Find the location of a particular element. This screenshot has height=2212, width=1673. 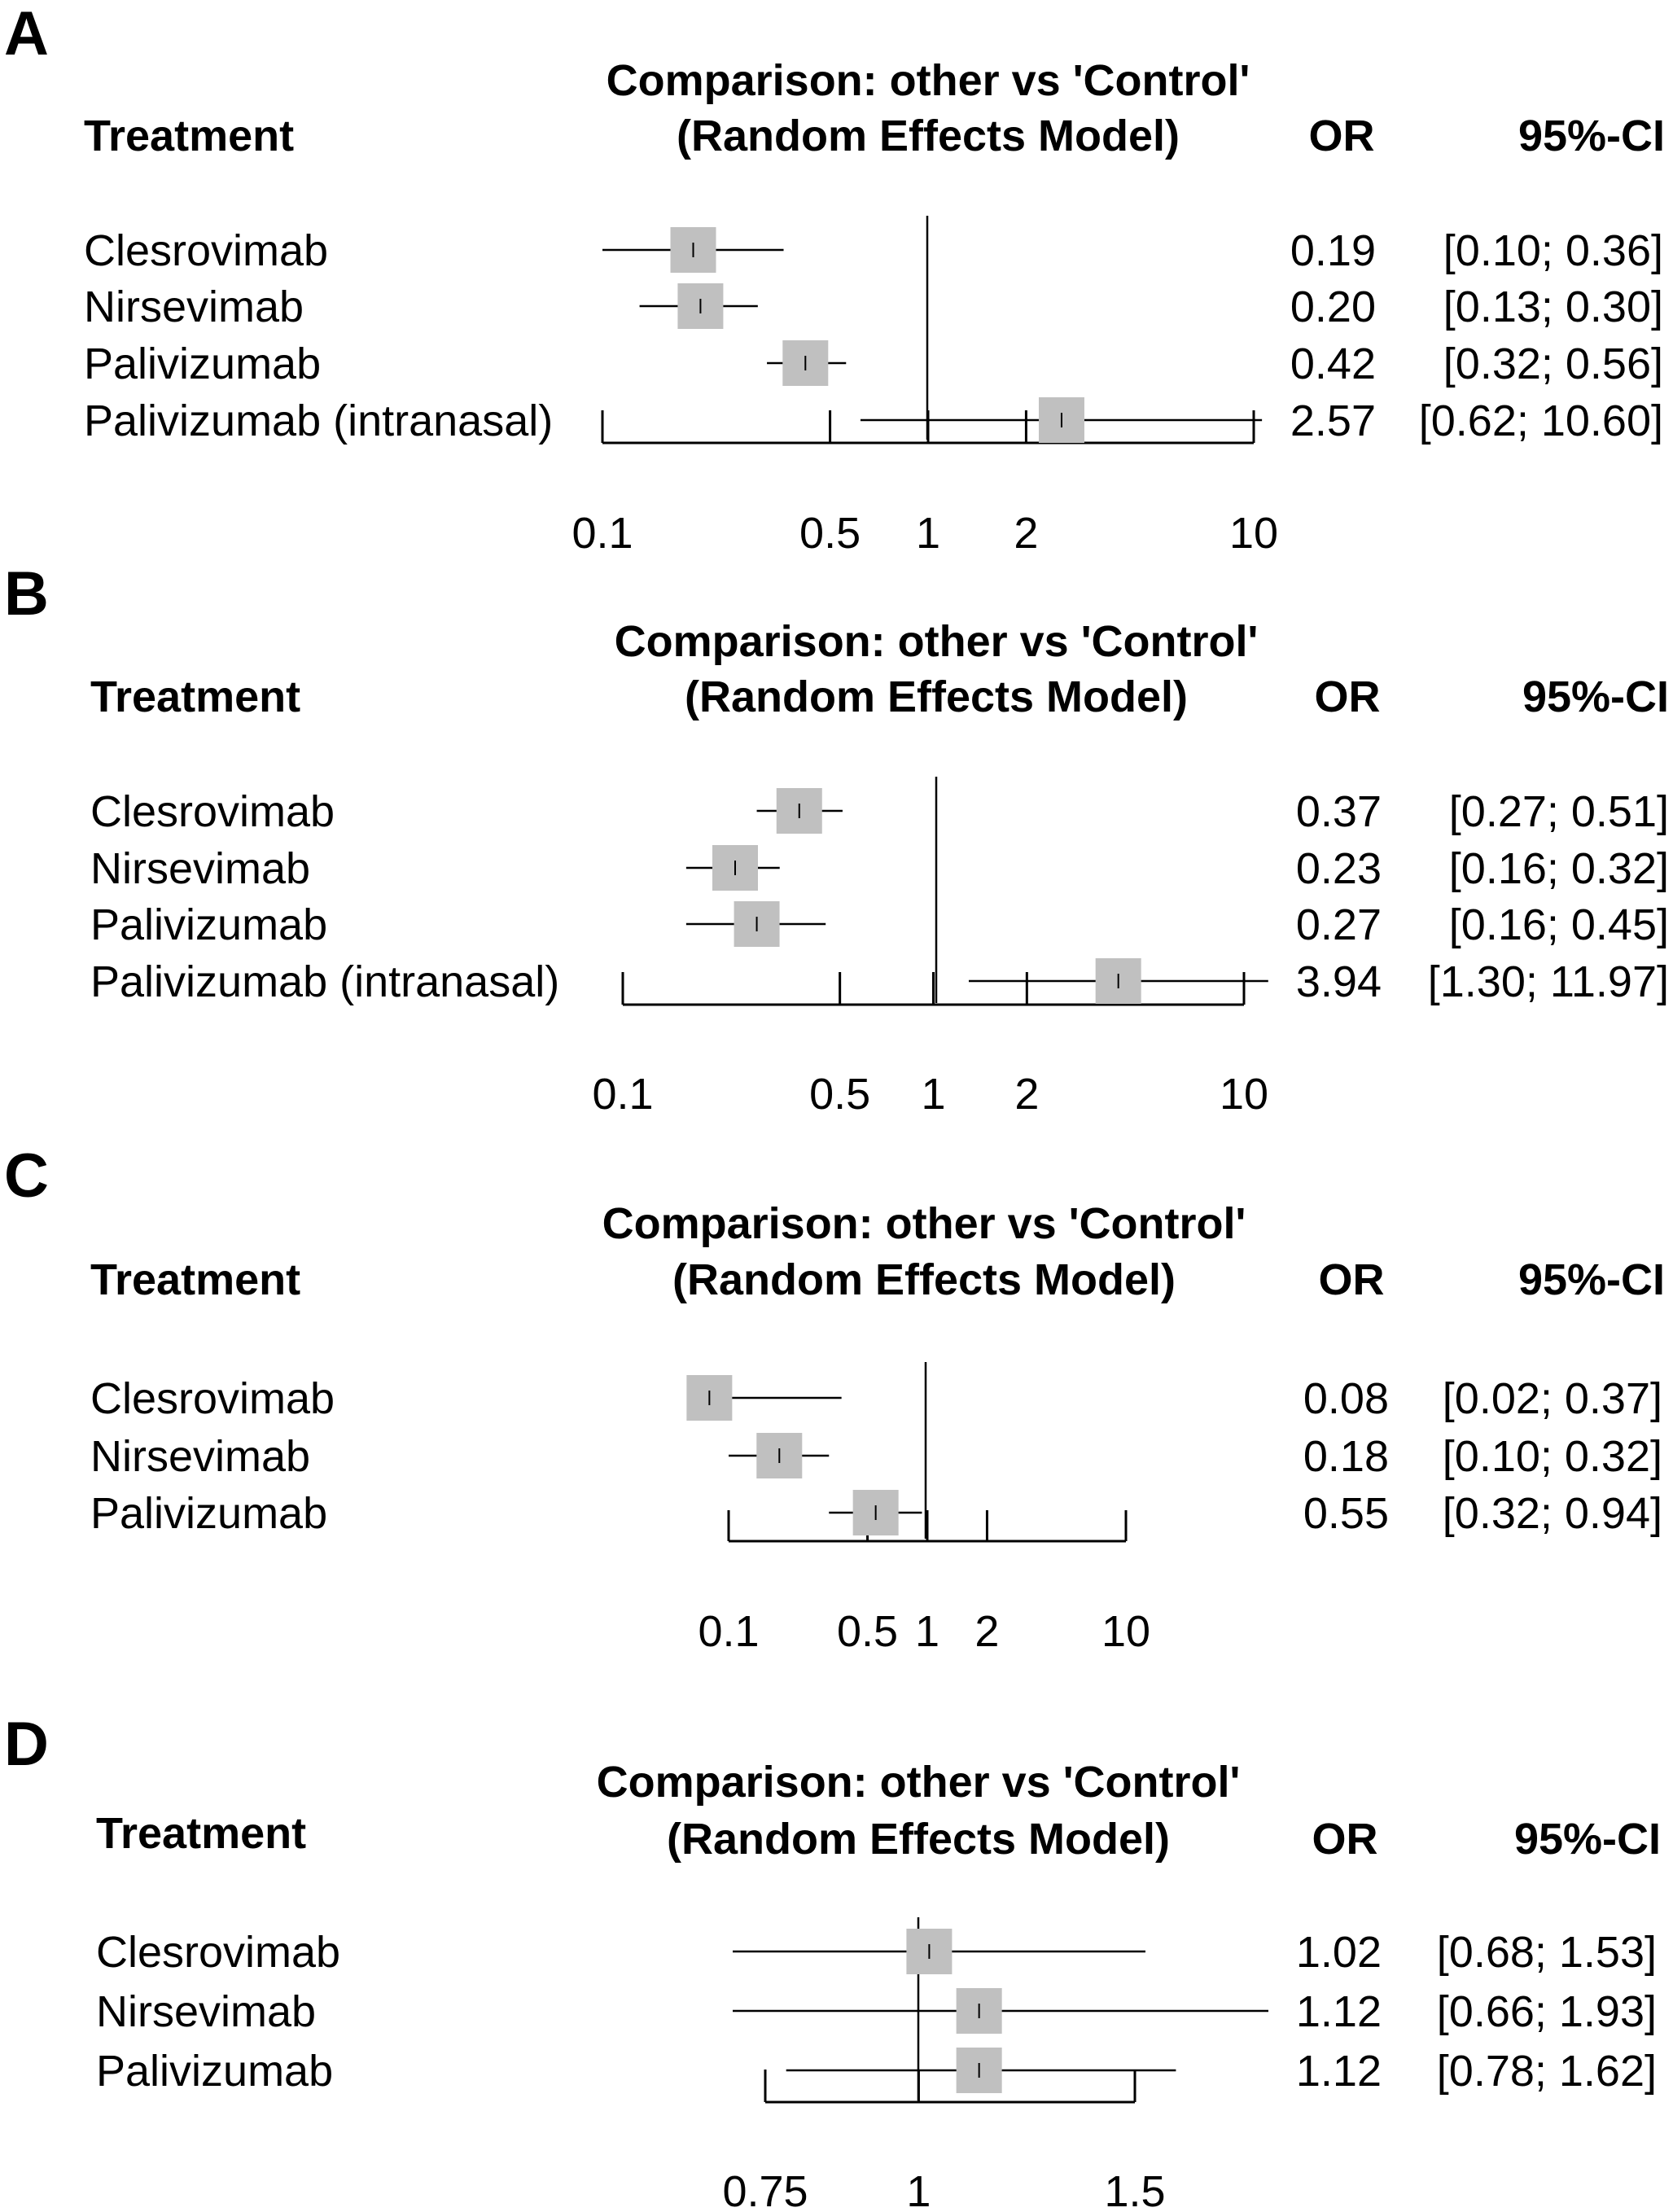

ci-value: [0.16; 0.32] is located at coordinates (1559, 868).